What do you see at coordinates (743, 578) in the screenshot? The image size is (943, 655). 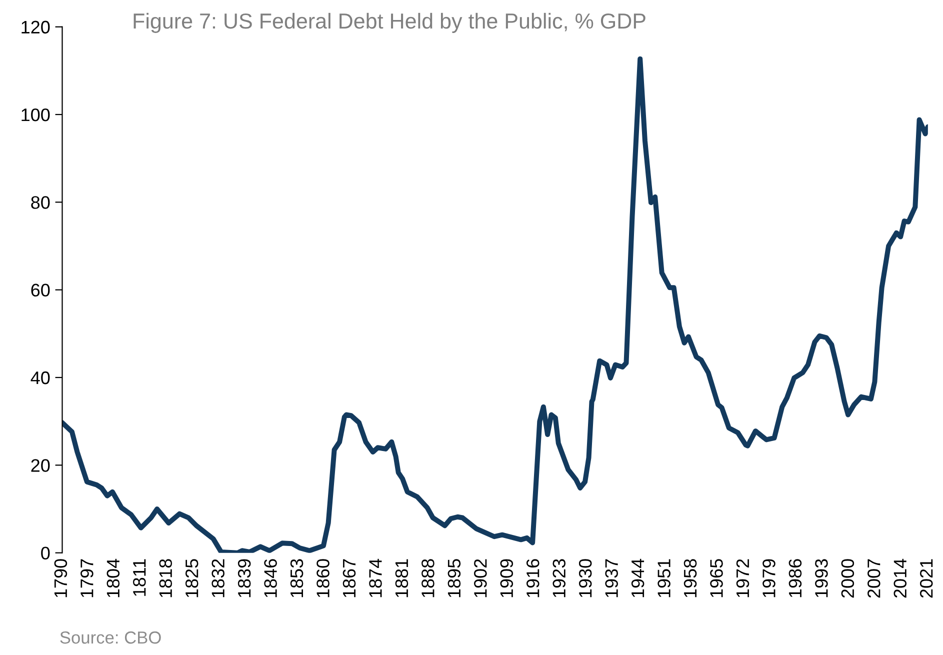 I see `x-tick-label: 1972` at bounding box center [743, 578].